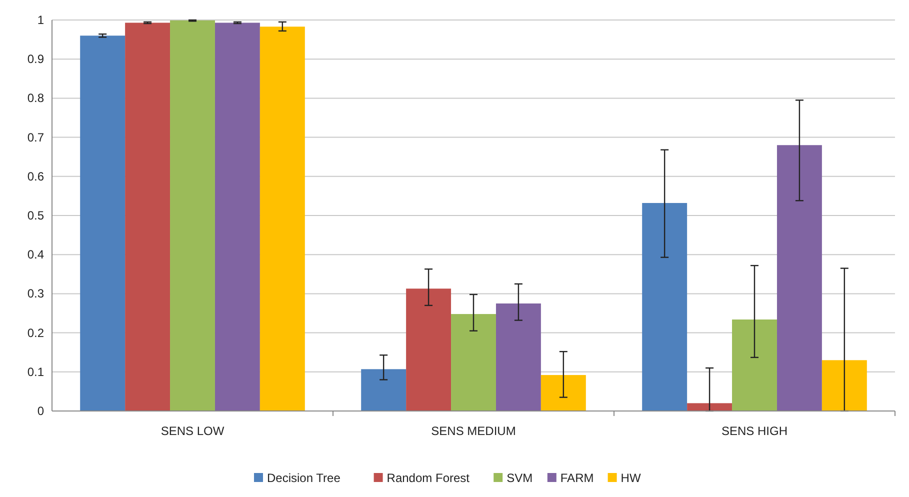 This screenshot has height=497, width=909. What do you see at coordinates (35, 333) in the screenshot?
I see `y-tick-label: 0.2` at bounding box center [35, 333].